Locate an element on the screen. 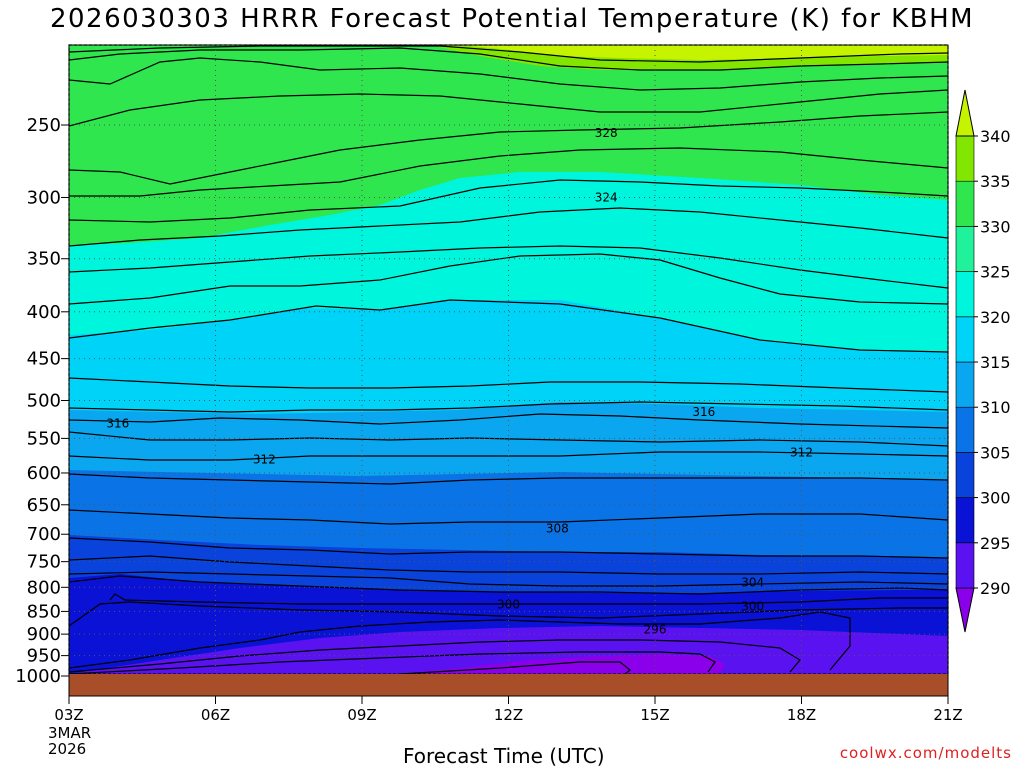  credit-link: coolwx.com/modelts is located at coordinates (925, 753).